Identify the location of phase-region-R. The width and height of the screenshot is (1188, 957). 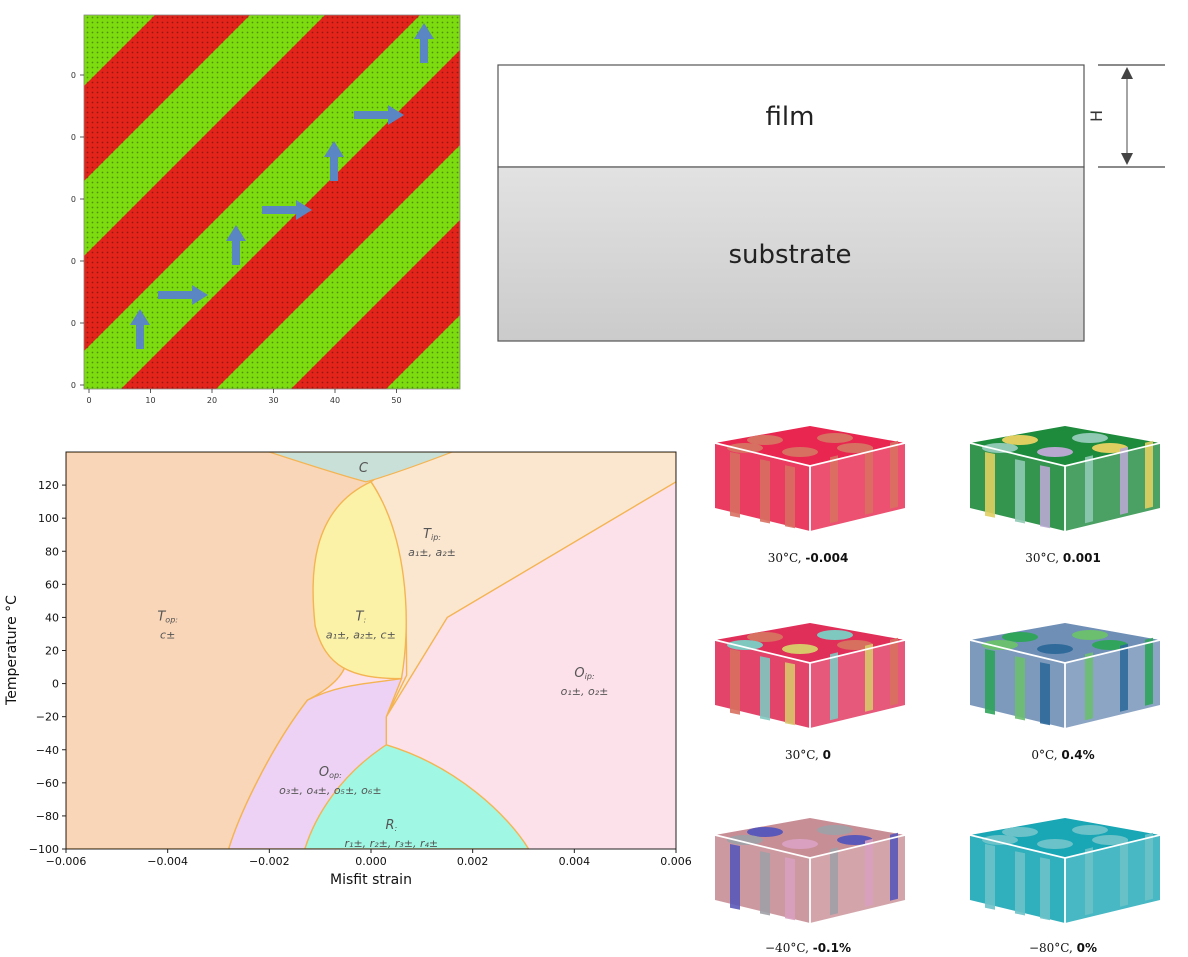
(417, 796).